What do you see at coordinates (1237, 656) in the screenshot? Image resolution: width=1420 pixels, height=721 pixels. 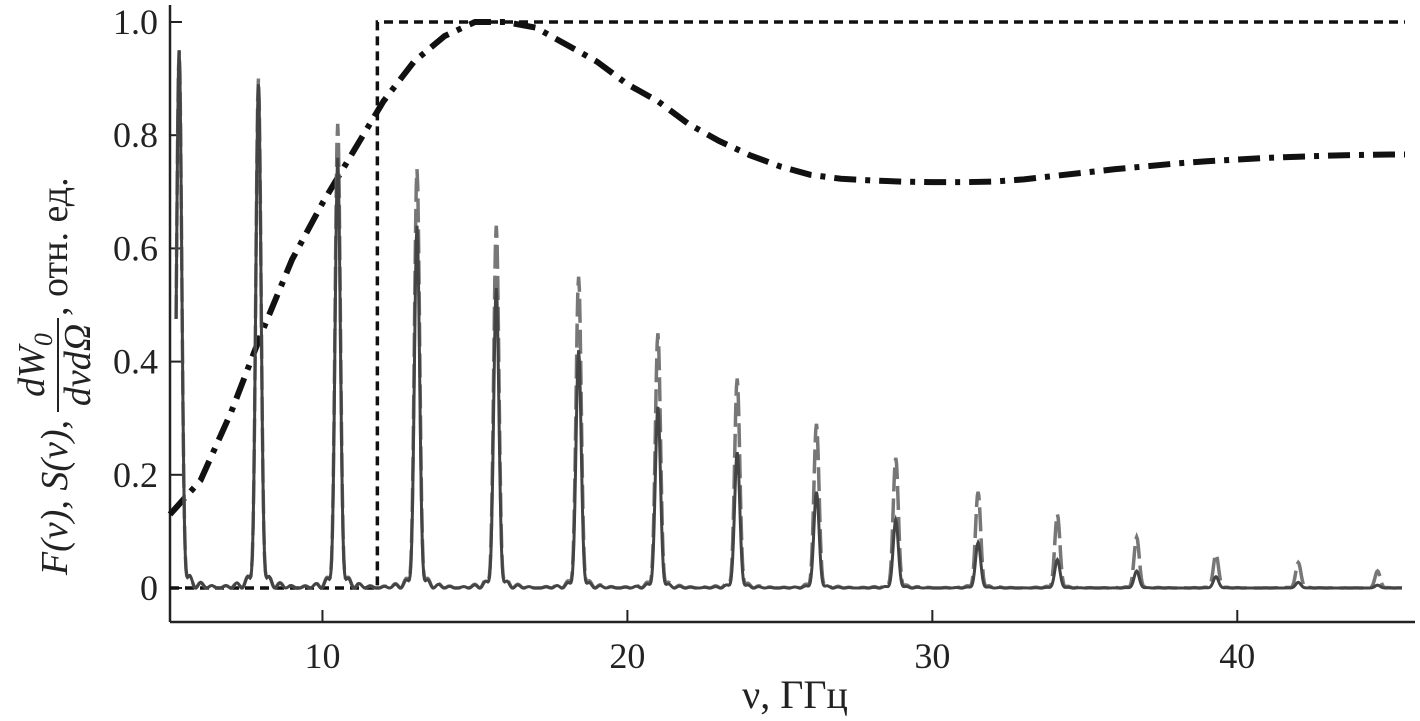 I see `x-tick-label: 40` at bounding box center [1237, 656].